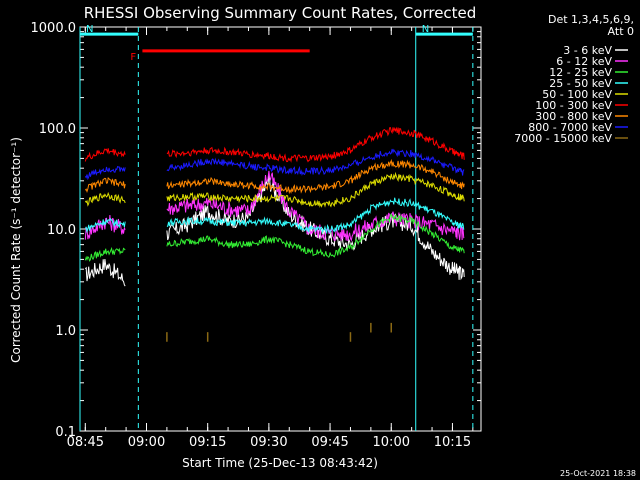  I want to click on legend-label: 3 - 6 keV, so click(587, 50).